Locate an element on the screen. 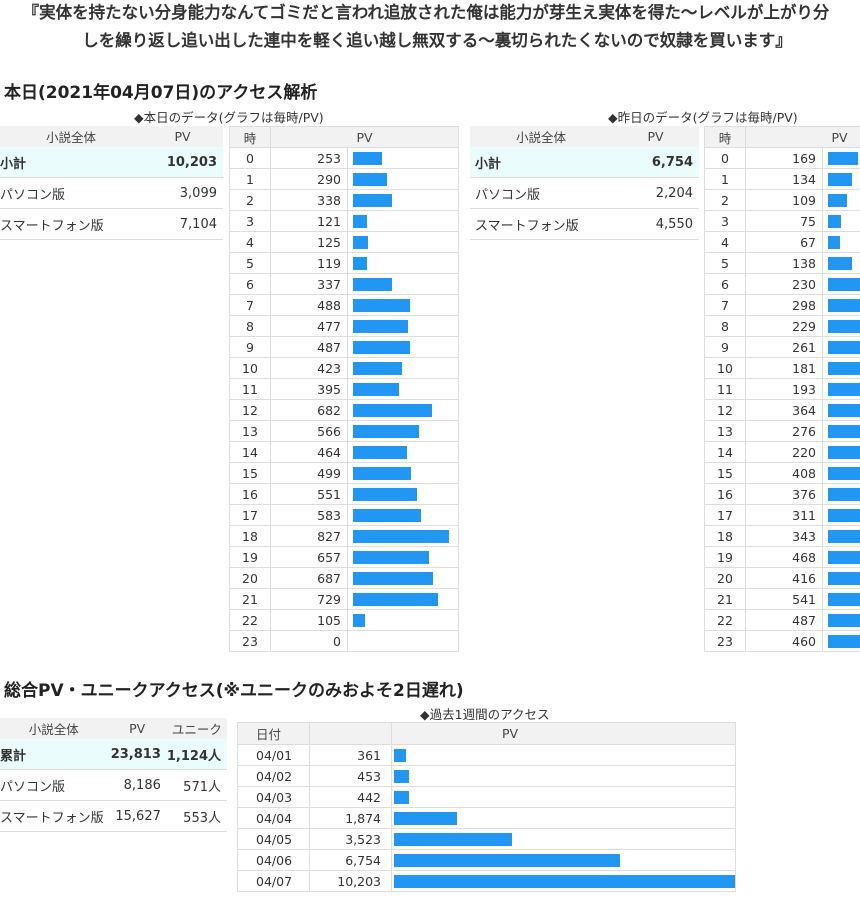 This screenshot has height=908, width=860. week-date: 04/06 is located at coordinates (273, 860).